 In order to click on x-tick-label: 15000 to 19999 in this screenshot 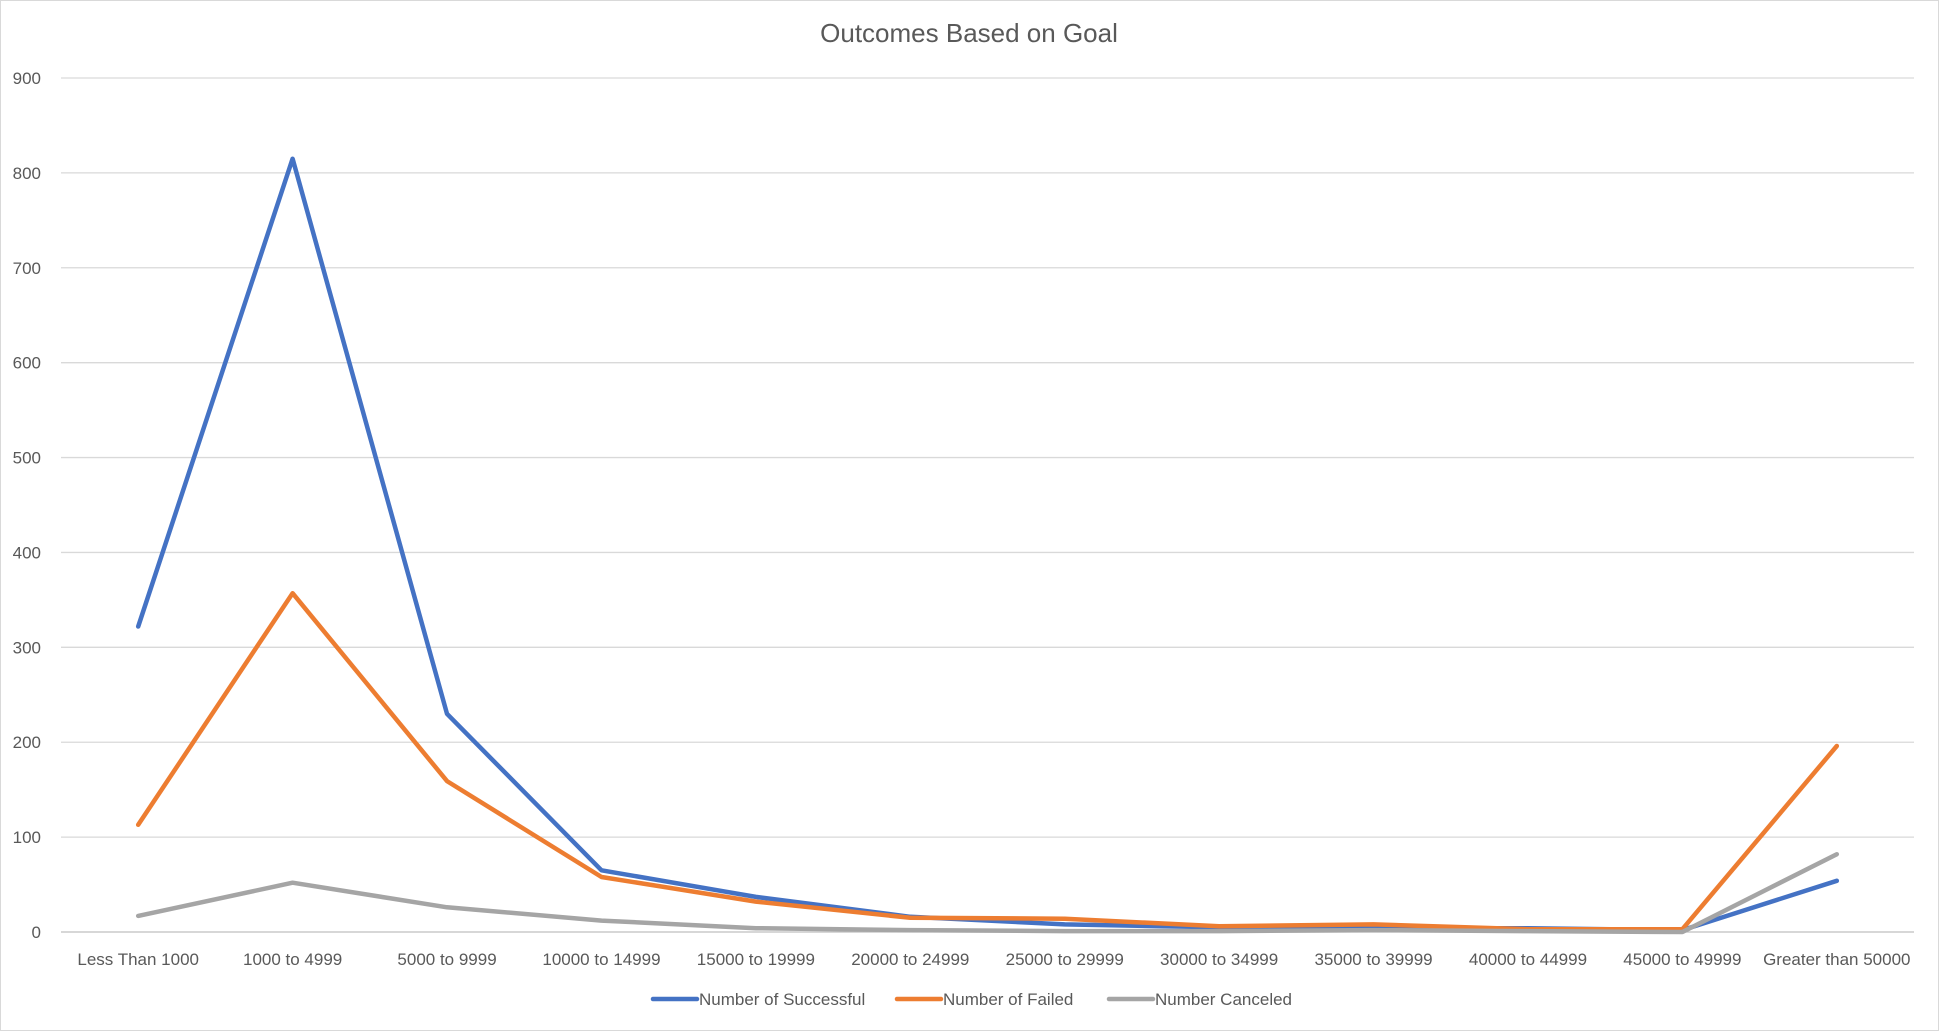, I will do `click(756, 959)`.